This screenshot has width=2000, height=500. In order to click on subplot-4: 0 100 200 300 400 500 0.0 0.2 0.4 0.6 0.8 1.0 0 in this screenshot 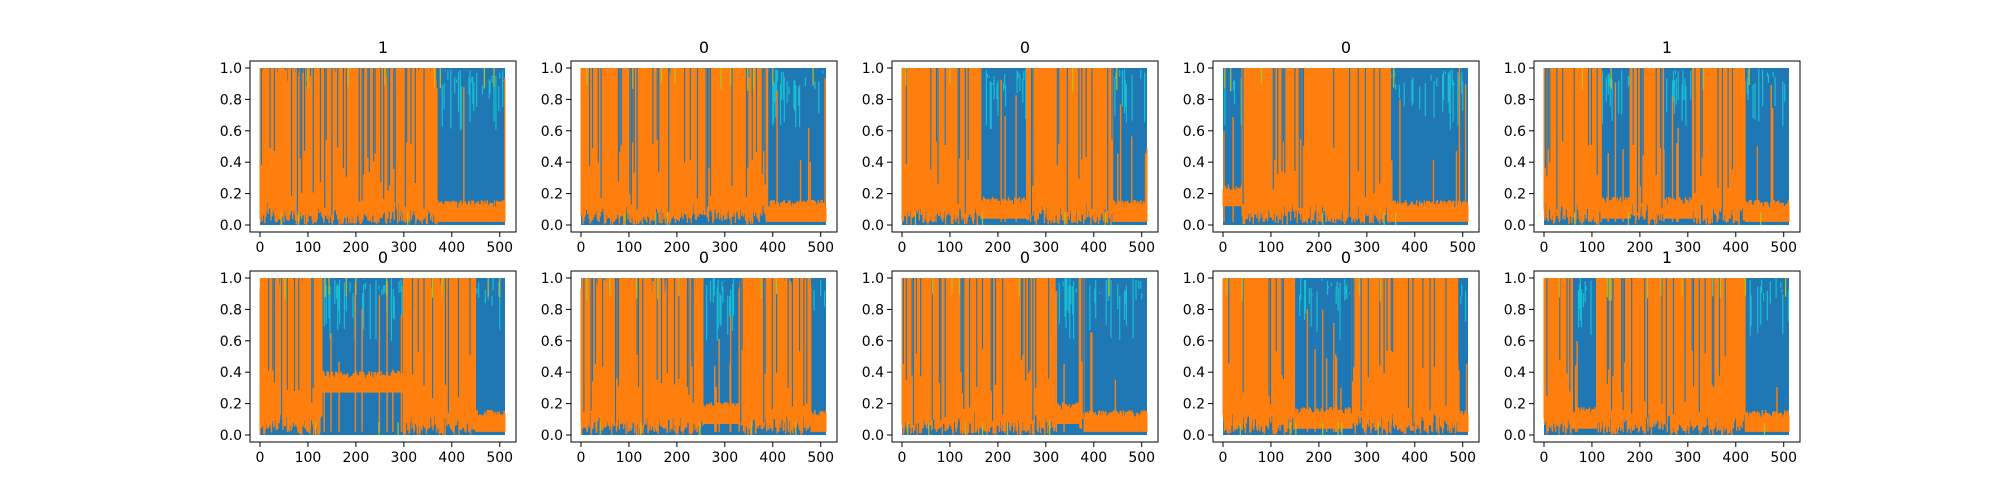, I will do `click(1331, 147)`.